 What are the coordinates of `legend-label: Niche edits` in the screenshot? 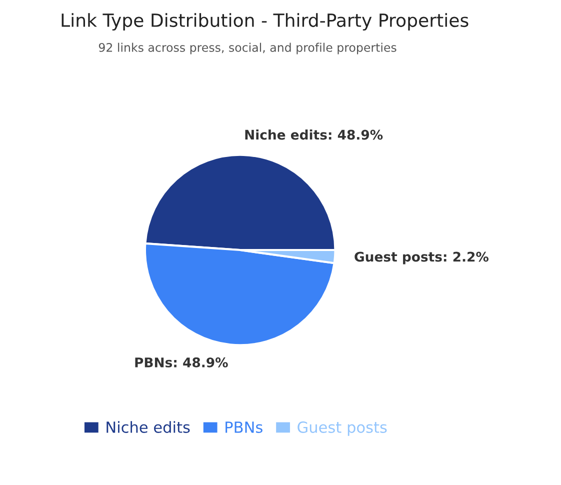 It's located at (148, 427).